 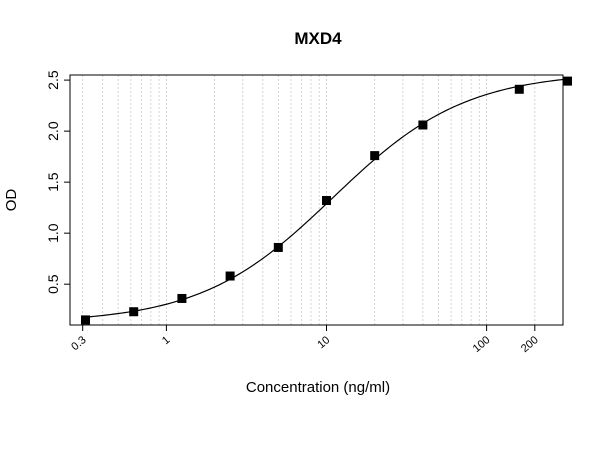 What do you see at coordinates (53, 284) in the screenshot?
I see `y-tick-label: 0.5` at bounding box center [53, 284].